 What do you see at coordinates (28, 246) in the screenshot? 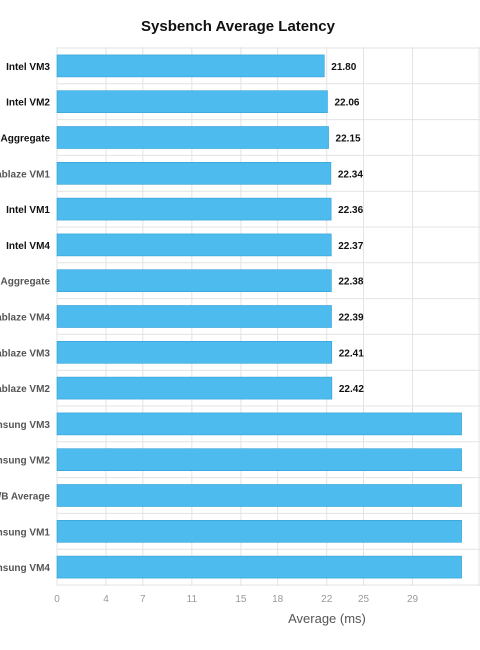
I see `category-label: Intel VM4` at bounding box center [28, 246].